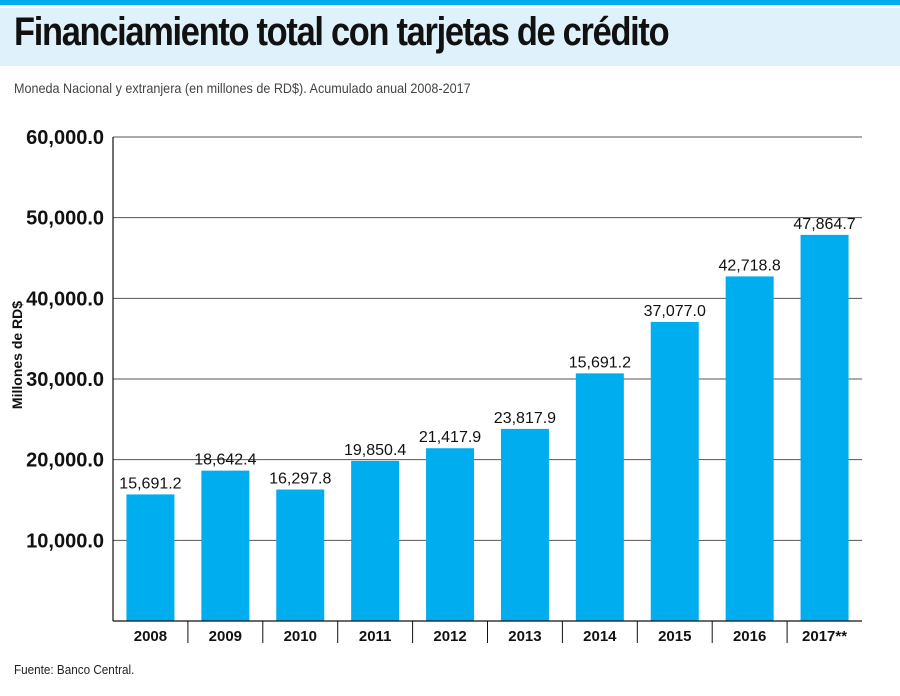 The height and width of the screenshot is (696, 900). I want to click on title-band, so click(450, 37).